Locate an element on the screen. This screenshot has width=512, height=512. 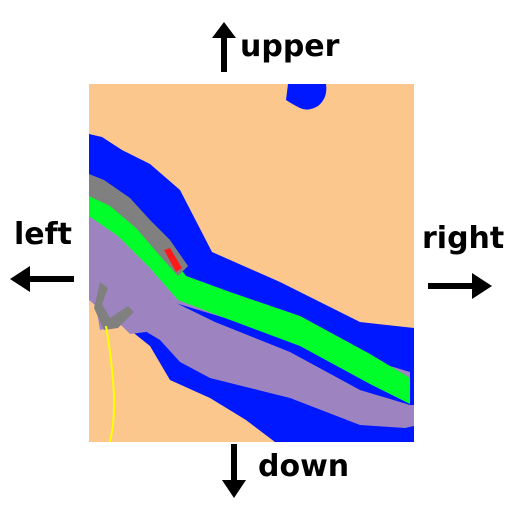
red-marker is located at coordinates (173, 260).